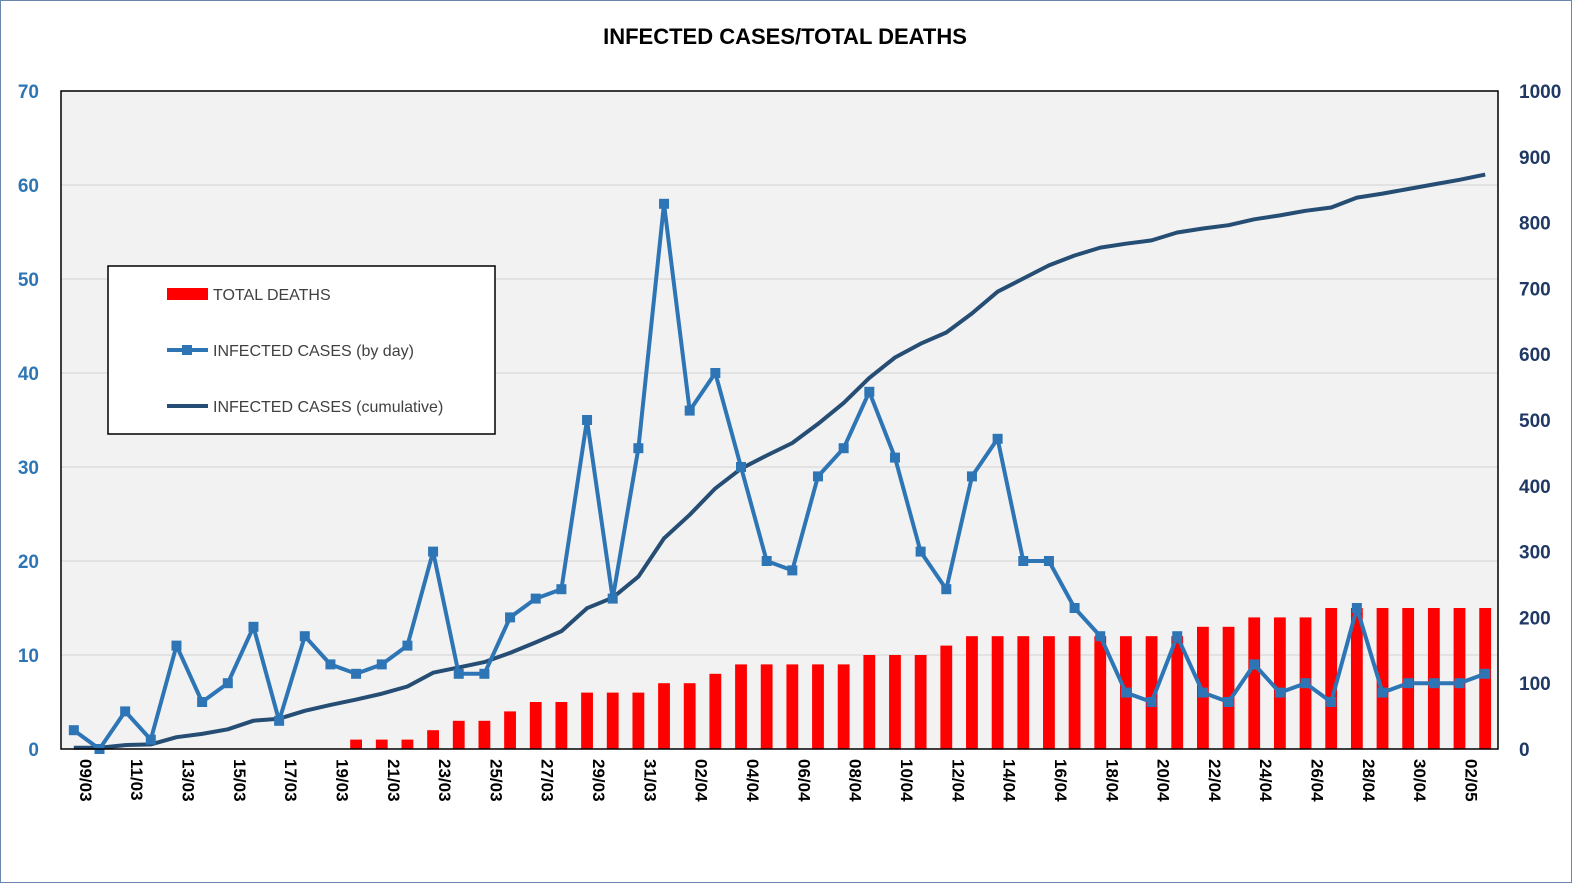  I want to click on x-tick-label: 23/03, so click(444, 780).